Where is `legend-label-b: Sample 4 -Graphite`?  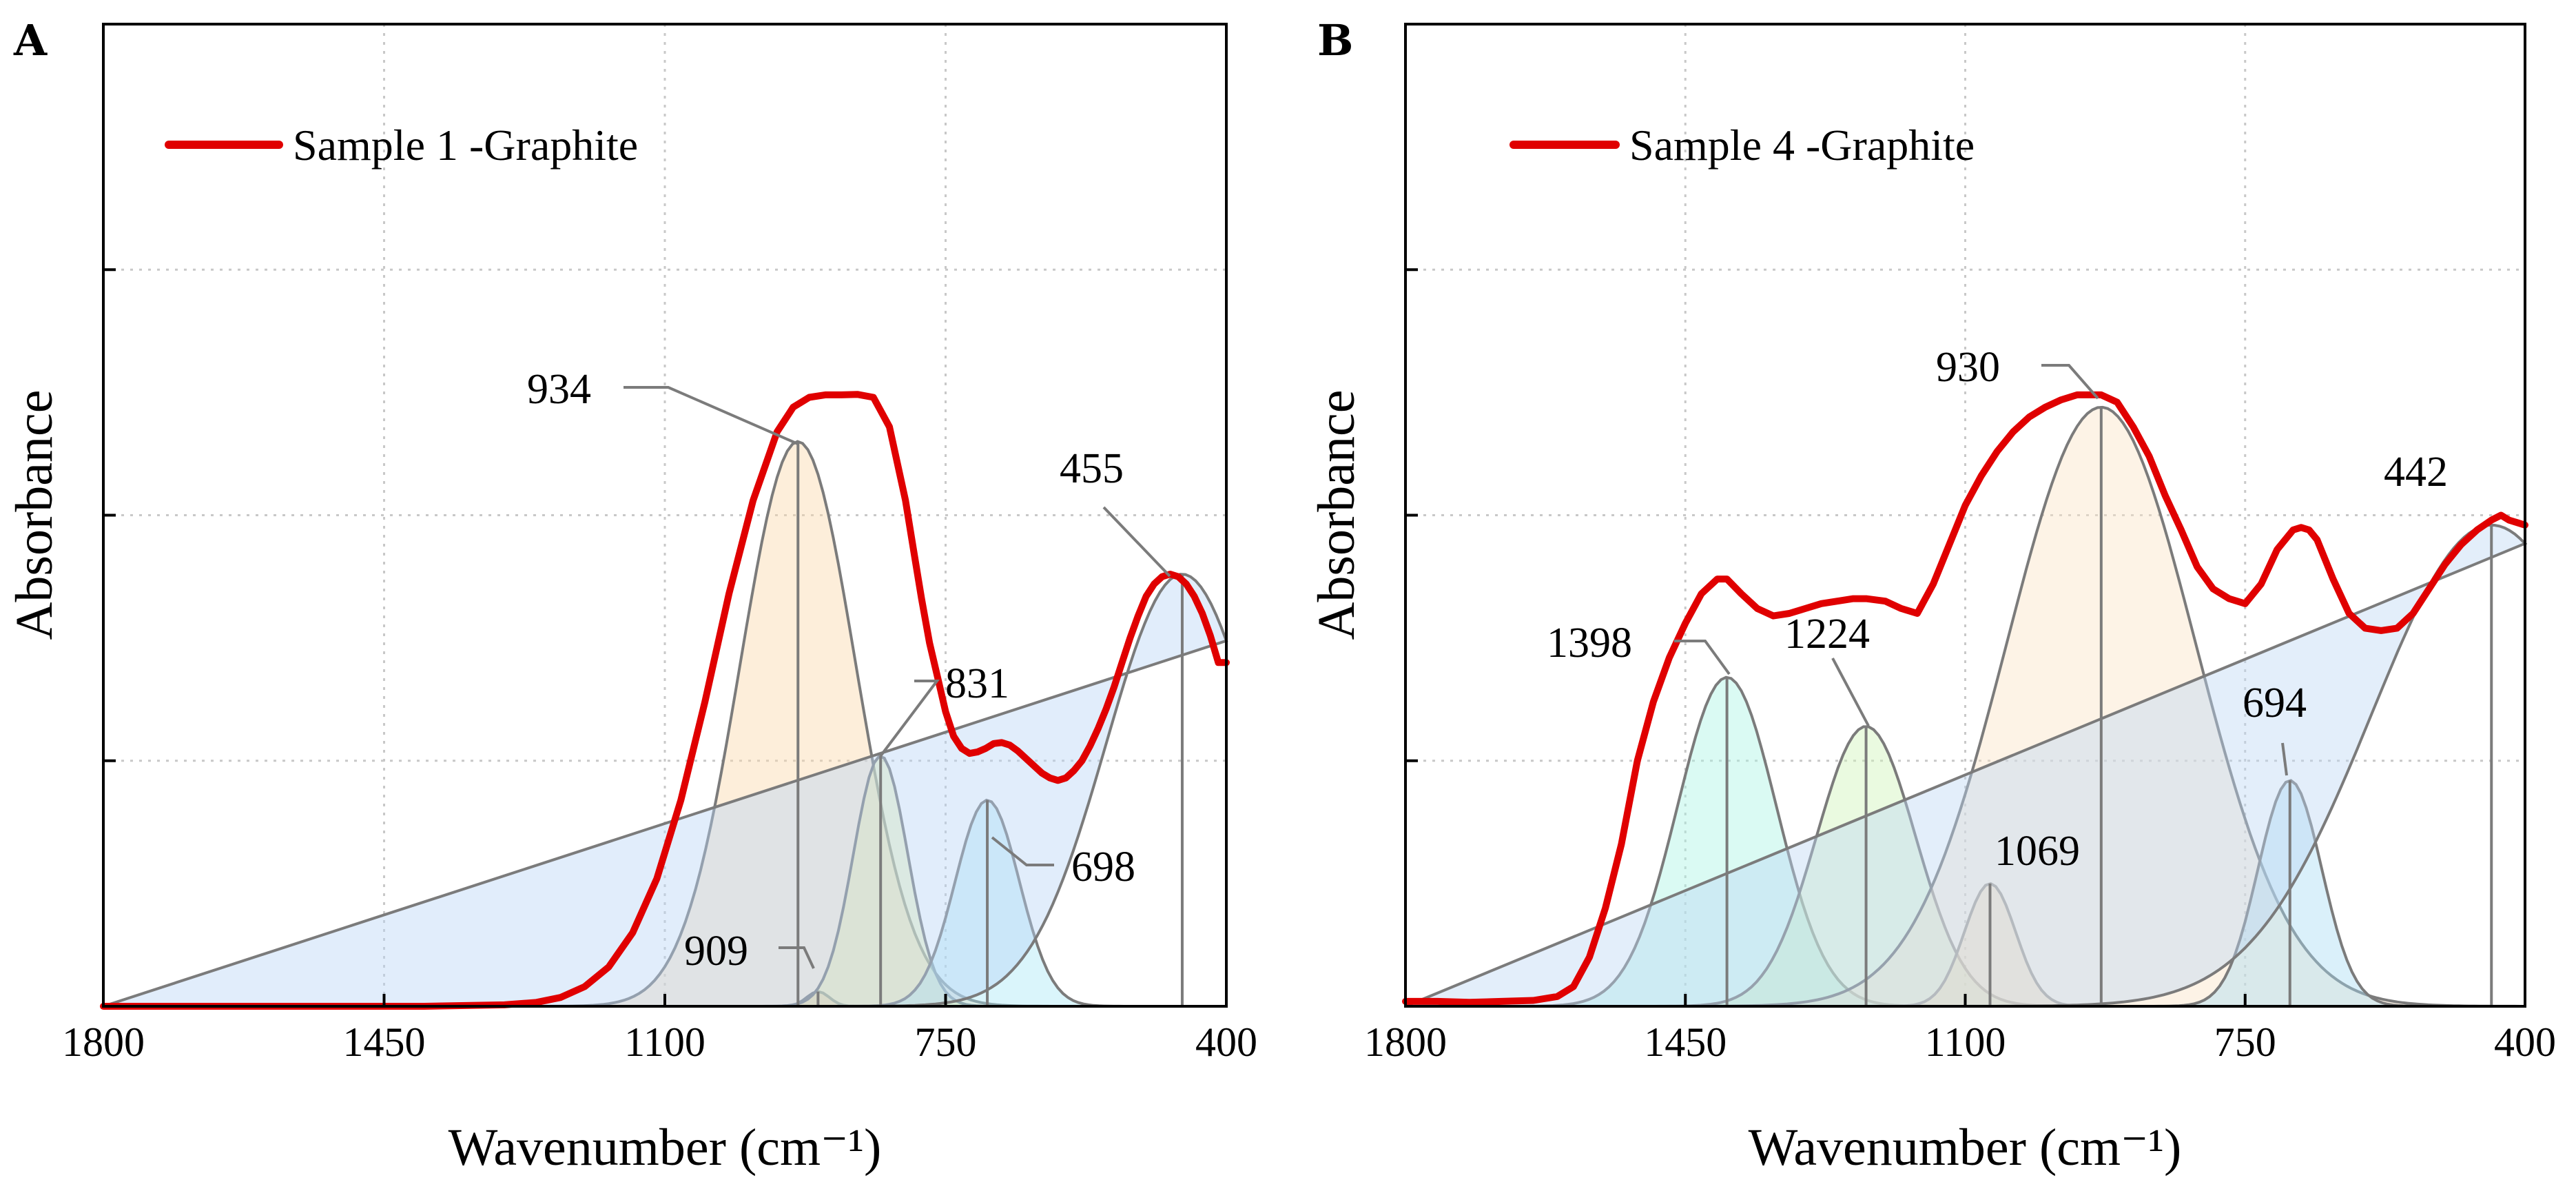
legend-label-b: Sample 4 -Graphite is located at coordinates (1802, 145).